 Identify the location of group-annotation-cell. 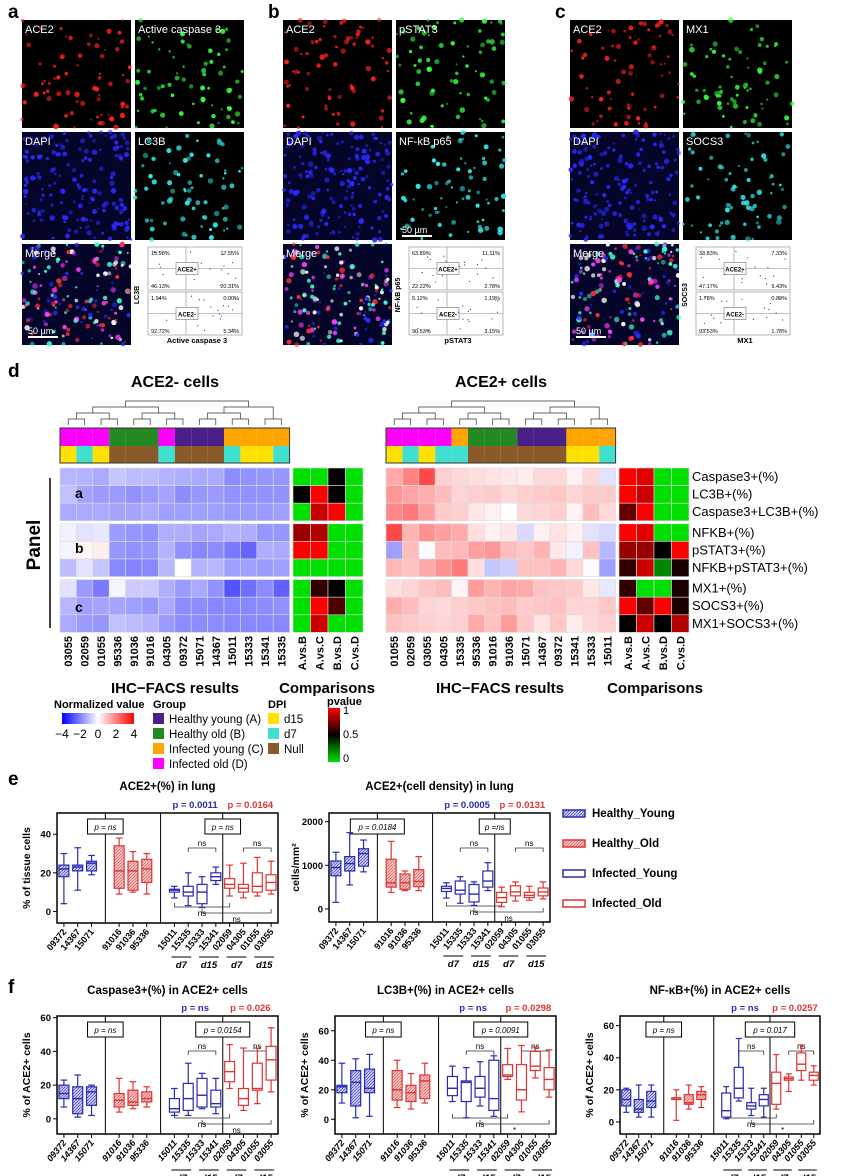
(509, 437).